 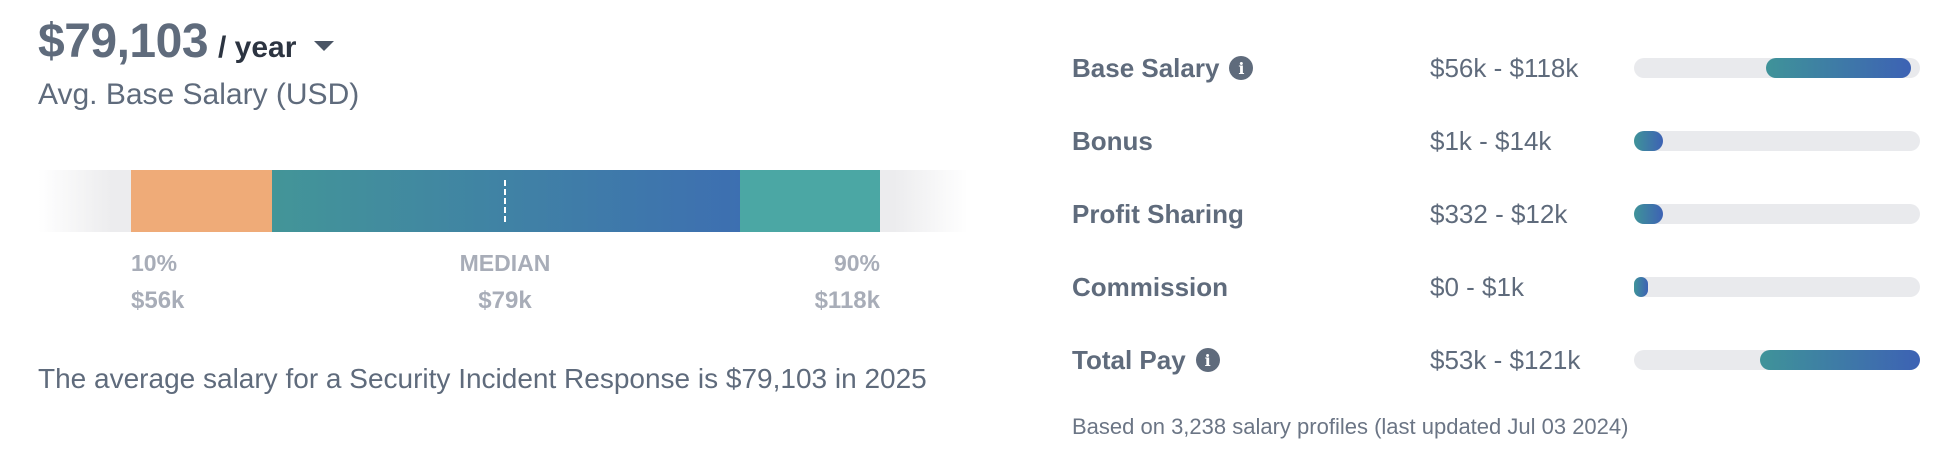 What do you see at coordinates (505, 263) in the screenshot?
I see `median-label: MEDIAN` at bounding box center [505, 263].